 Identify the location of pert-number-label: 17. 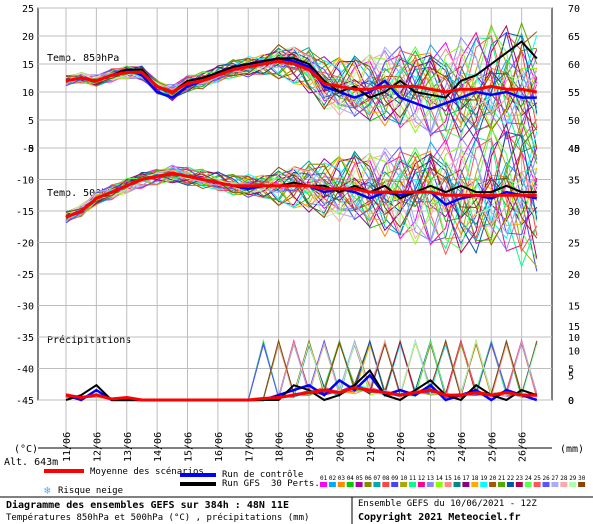
(466, 478).